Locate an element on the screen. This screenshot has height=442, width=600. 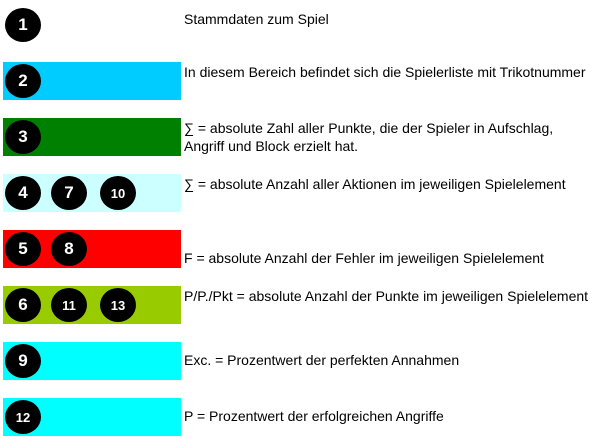
number-badge: 1 is located at coordinates (23, 25).